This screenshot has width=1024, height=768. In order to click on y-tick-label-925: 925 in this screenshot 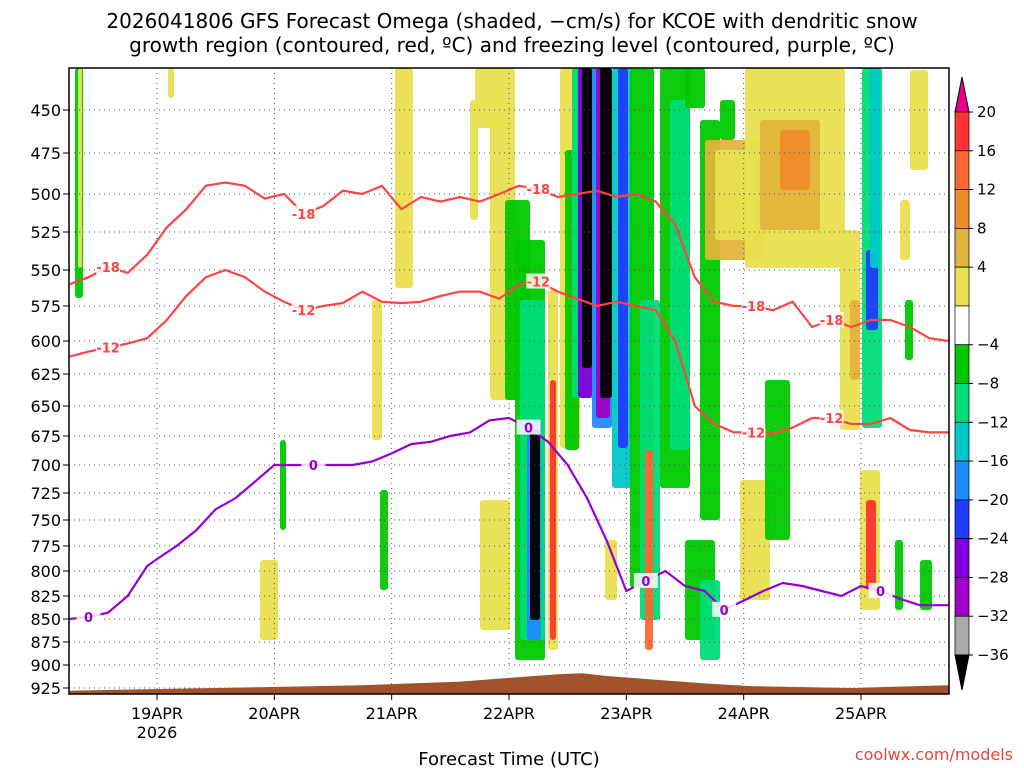, I will do `click(45, 688)`.